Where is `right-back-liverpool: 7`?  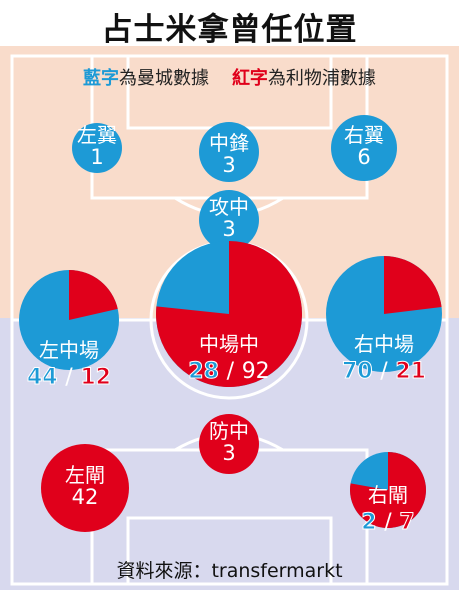
right-back-liverpool: 7 is located at coordinates (407, 523).